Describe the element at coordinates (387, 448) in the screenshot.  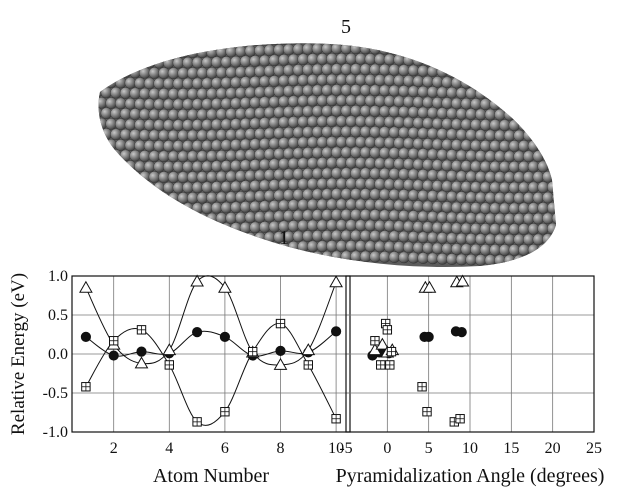
I see `x-tick-label: 0` at that location.